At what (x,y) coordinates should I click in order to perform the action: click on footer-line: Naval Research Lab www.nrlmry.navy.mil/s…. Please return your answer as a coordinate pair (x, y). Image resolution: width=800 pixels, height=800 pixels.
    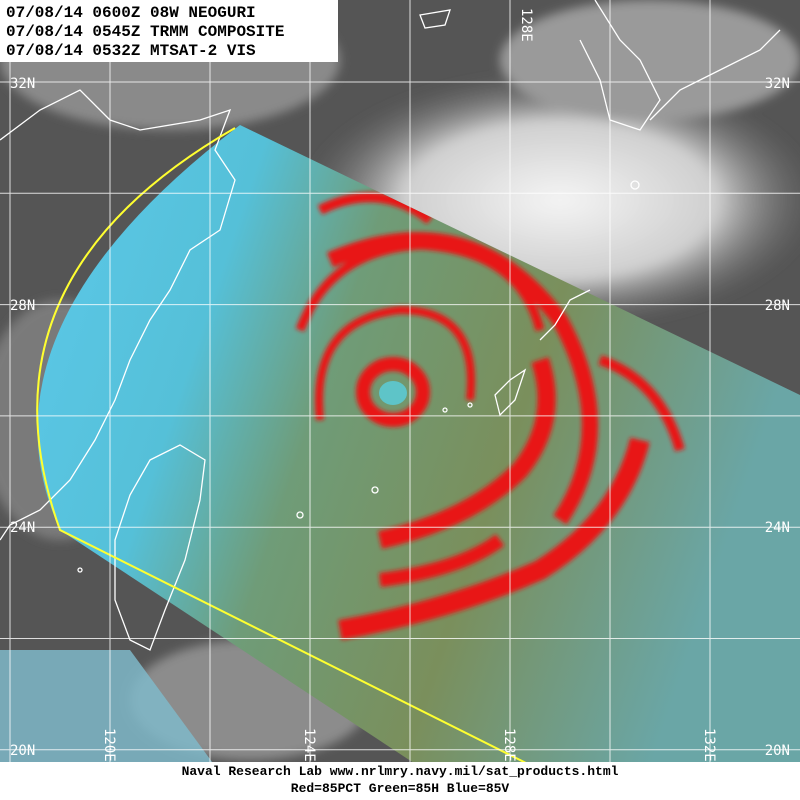
    Looking at the image, I should click on (400, 771).